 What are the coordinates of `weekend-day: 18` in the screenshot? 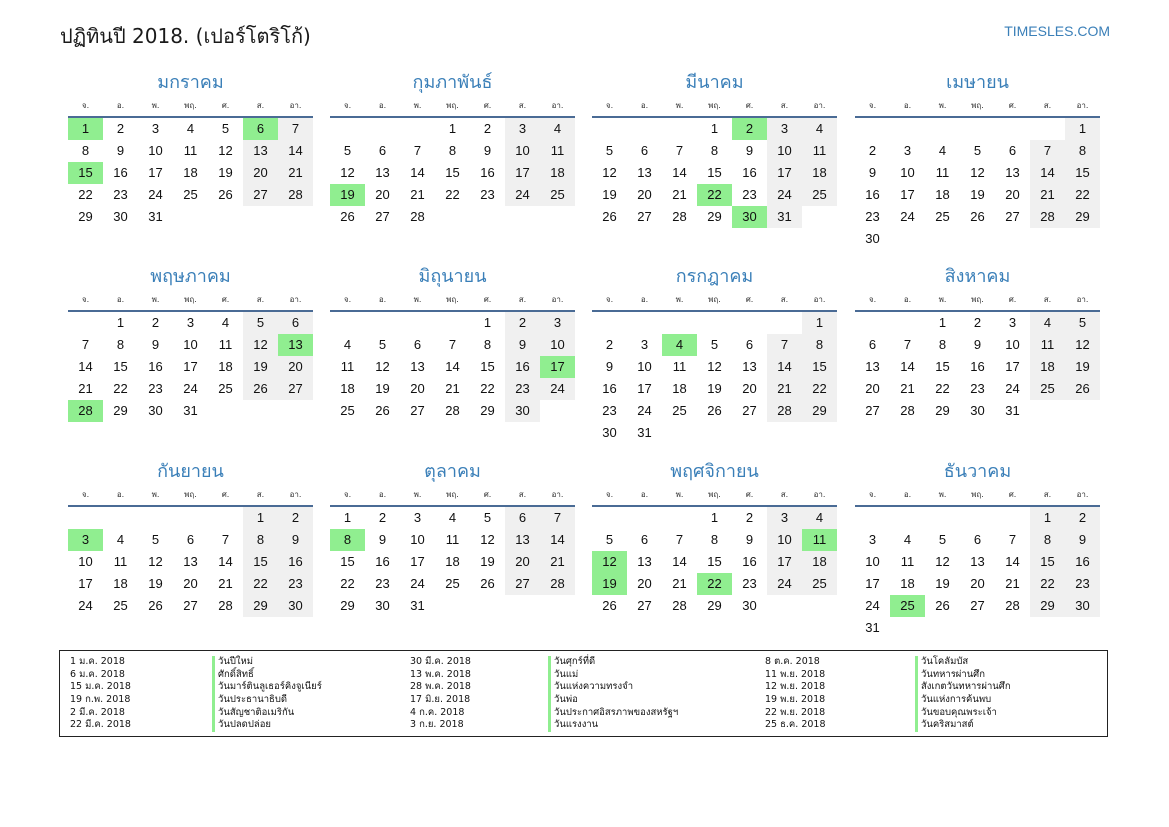 It's located at (819, 562).